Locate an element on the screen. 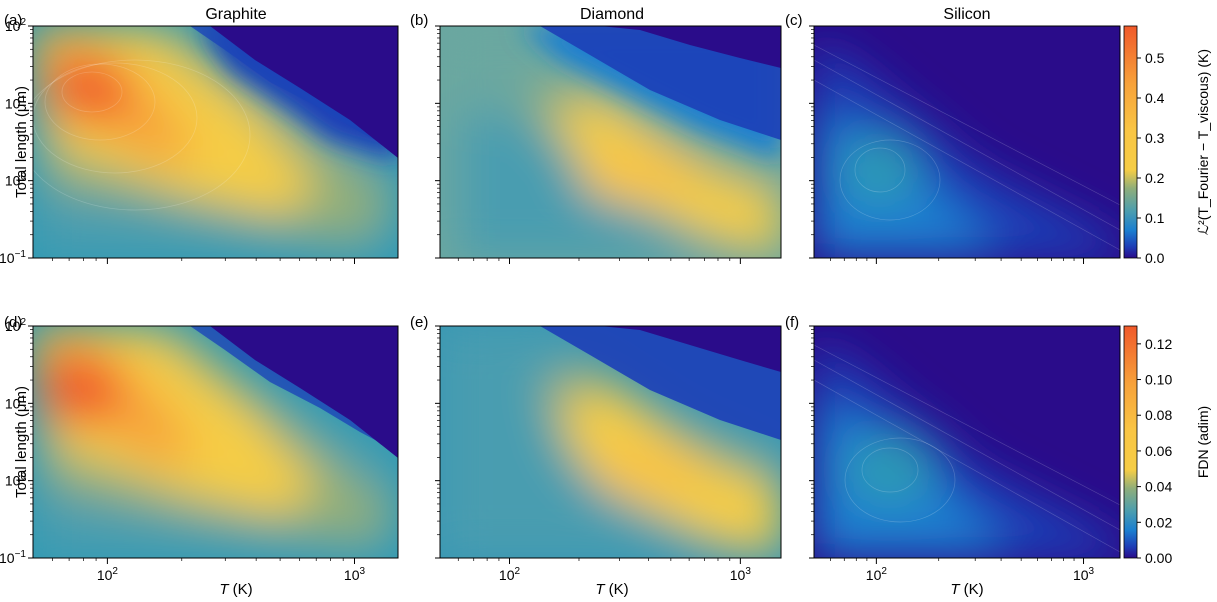 This screenshot has height=602, width=1217. panel-label-a: (a) is located at coordinates (13, 20).